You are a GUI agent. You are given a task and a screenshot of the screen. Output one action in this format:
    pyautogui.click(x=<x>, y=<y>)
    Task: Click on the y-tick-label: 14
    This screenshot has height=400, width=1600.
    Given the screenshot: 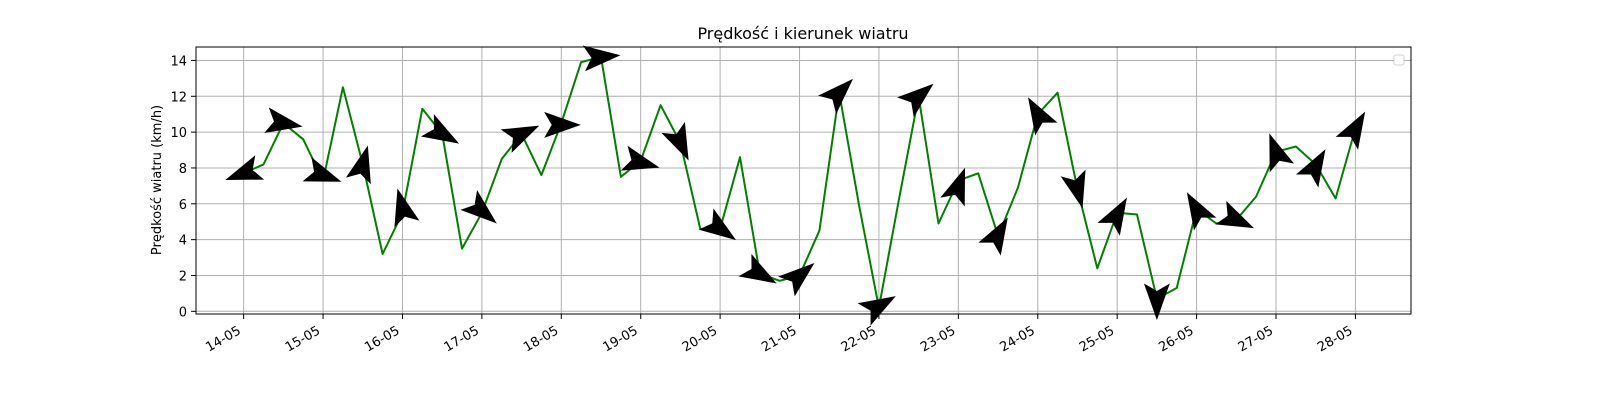 What is the action you would take?
    pyautogui.click(x=178, y=61)
    